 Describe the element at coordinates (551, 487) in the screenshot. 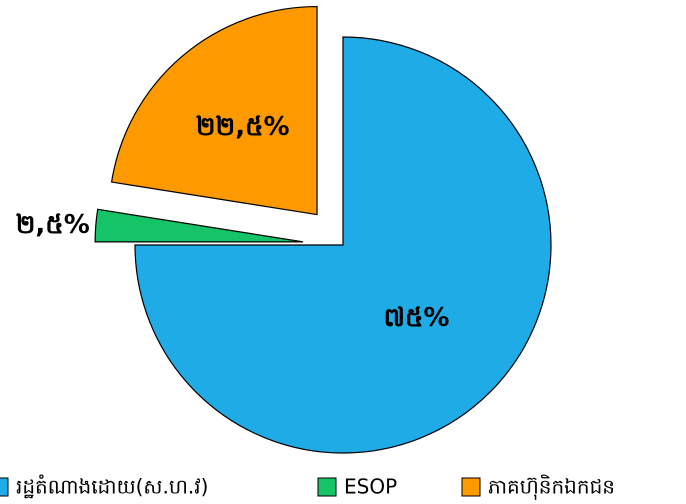

I see `legend-label: ភាគហ៊ុនិកឯកជន` at that location.